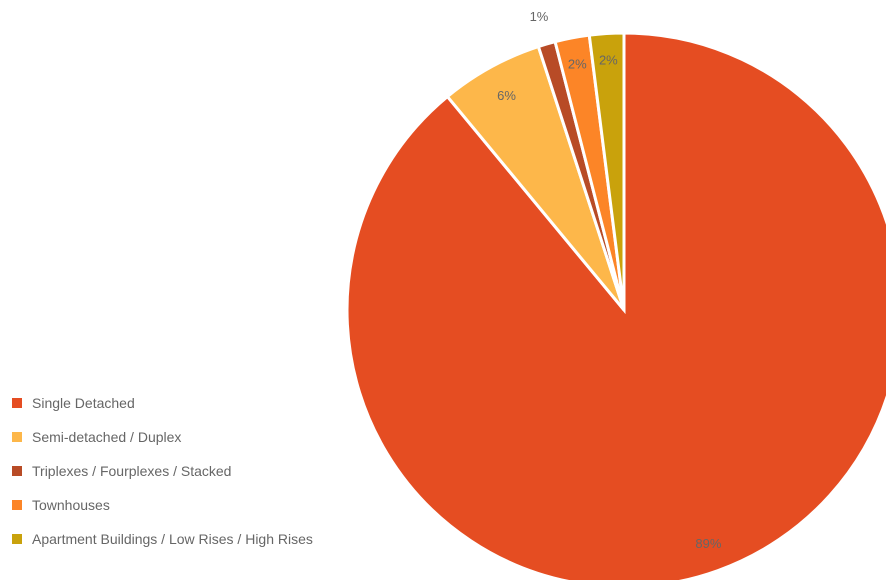  Describe the element at coordinates (606, 171) in the screenshot. I see `pie-slice-apartment-buildings` at that location.